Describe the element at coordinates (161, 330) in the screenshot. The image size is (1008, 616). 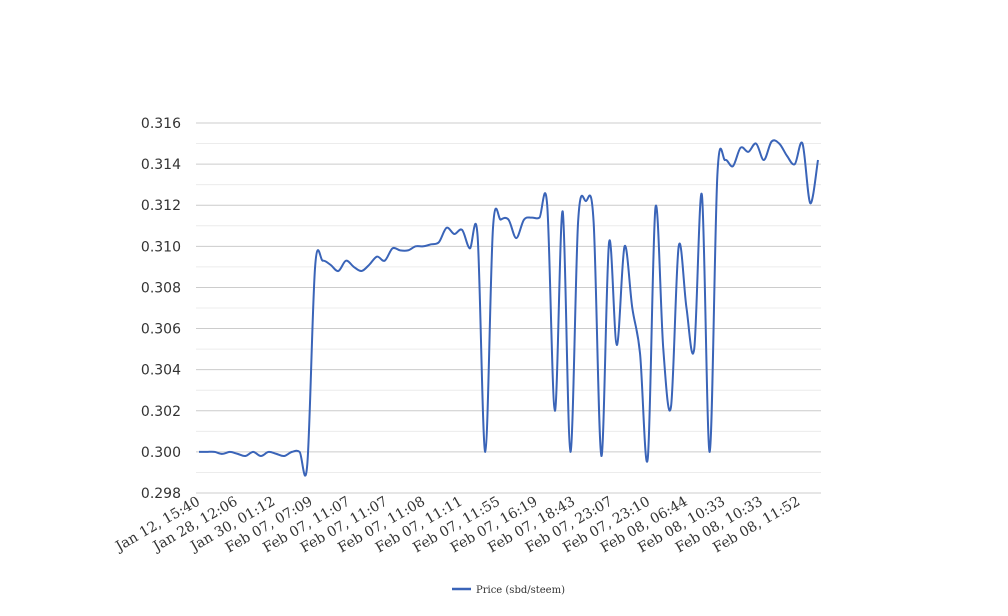
I see `y-tick-label: 0.306` at that location.